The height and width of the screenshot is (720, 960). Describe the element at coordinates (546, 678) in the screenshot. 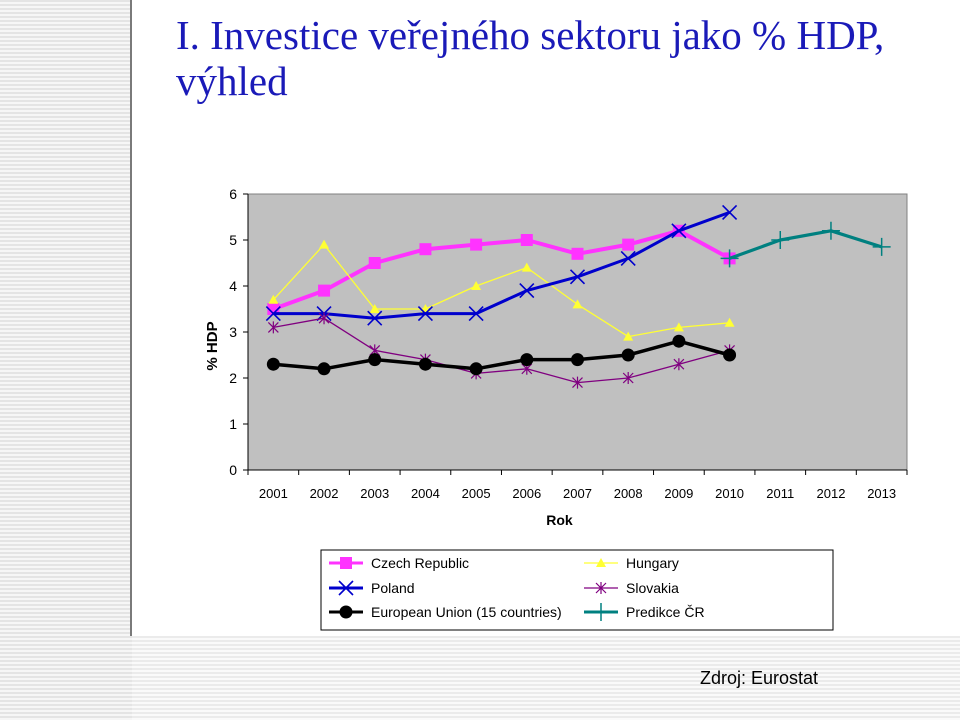

I see `bottom-decorative-band-inner` at that location.